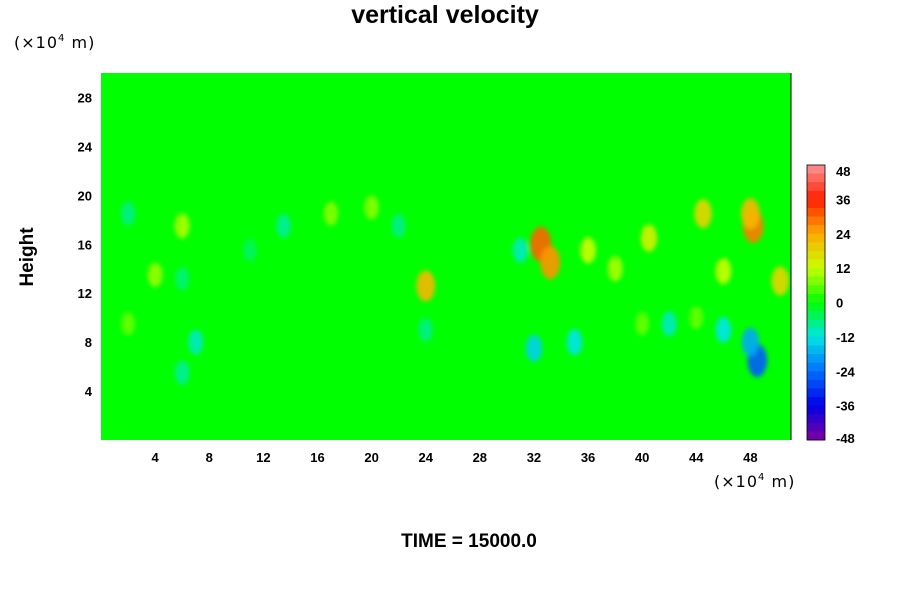 Image resolution: width=900 pixels, height=600 pixels. What do you see at coordinates (839, 303) in the screenshot?
I see `colorbar-tick-label: 0` at bounding box center [839, 303].